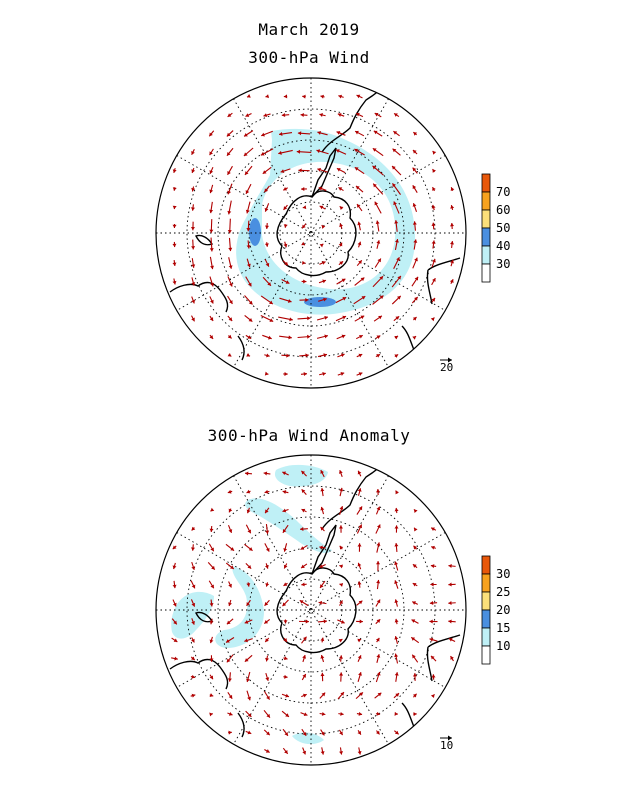  Describe the element at coordinates (309, 29) in the screenshot. I see `date-title: March 2019` at that location.